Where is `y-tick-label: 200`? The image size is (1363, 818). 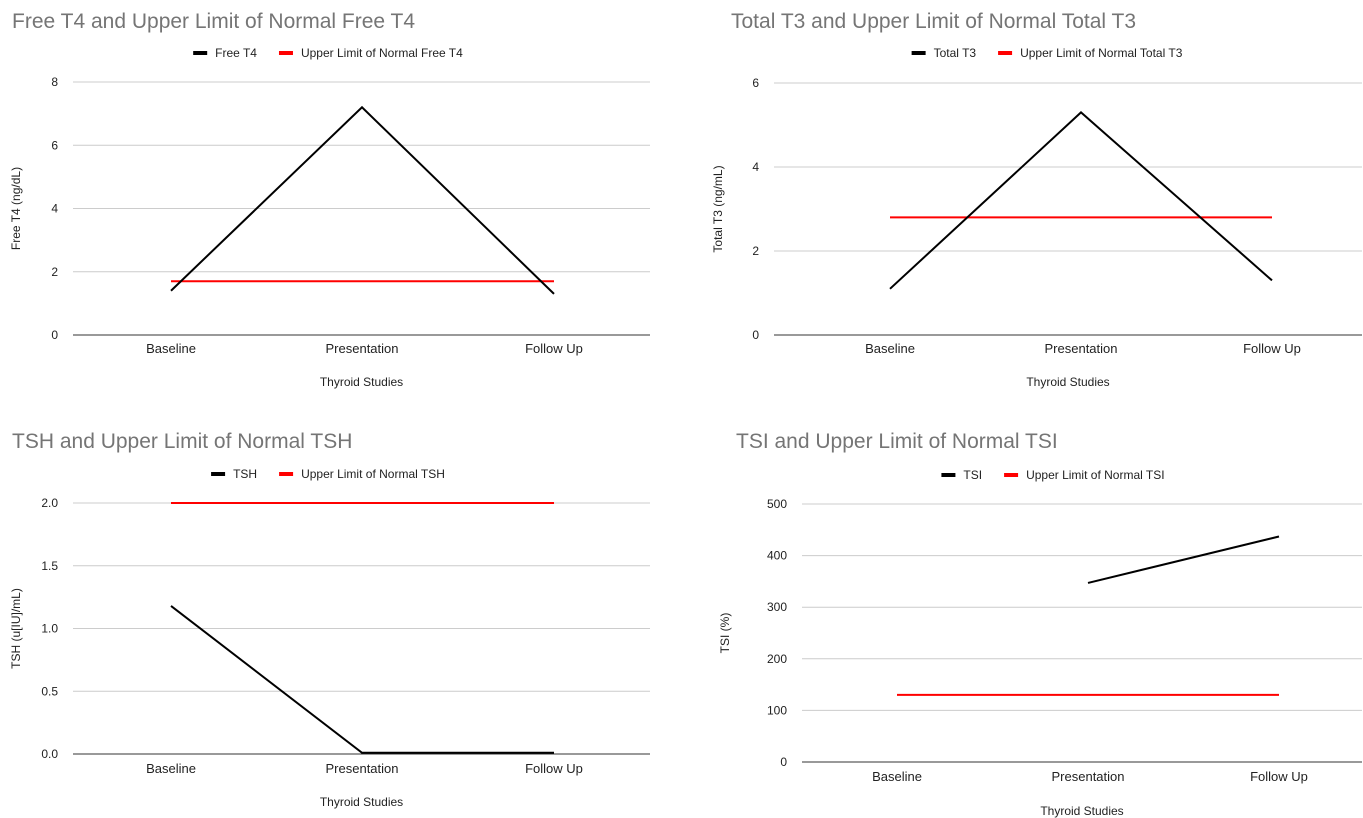 y-tick-label: 200 is located at coordinates (777, 659).